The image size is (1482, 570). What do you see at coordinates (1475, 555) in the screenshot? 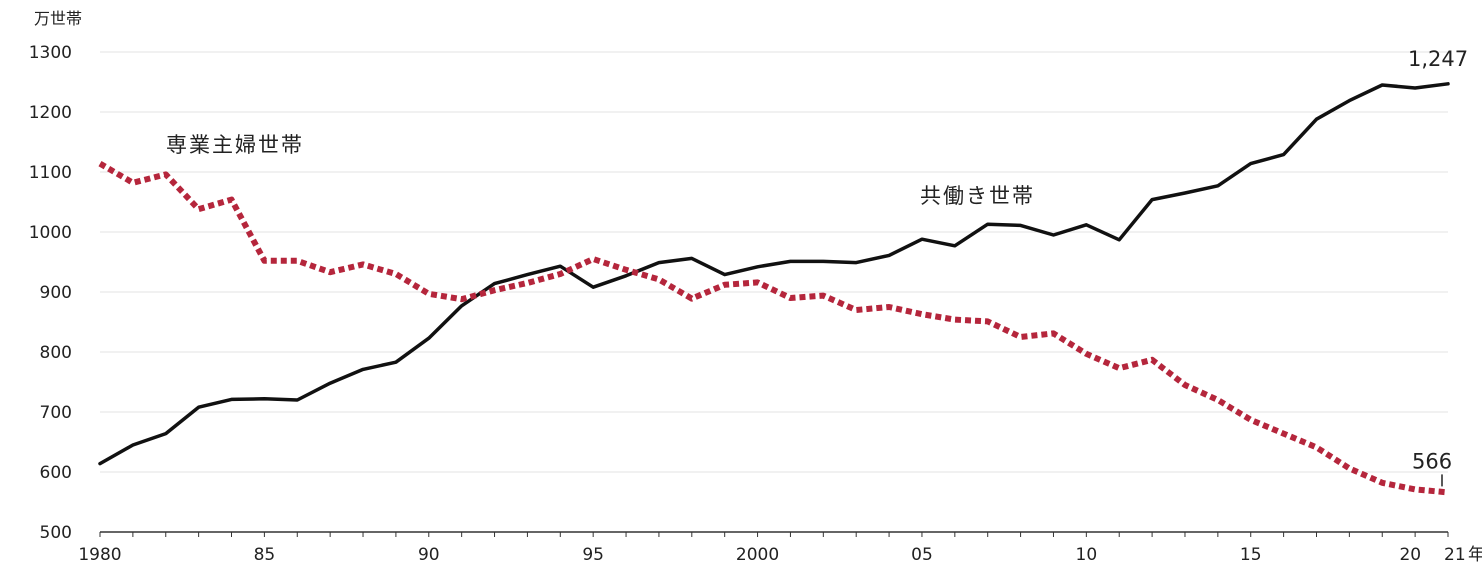
I see `x-unit-suffix: 年` at bounding box center [1475, 555].